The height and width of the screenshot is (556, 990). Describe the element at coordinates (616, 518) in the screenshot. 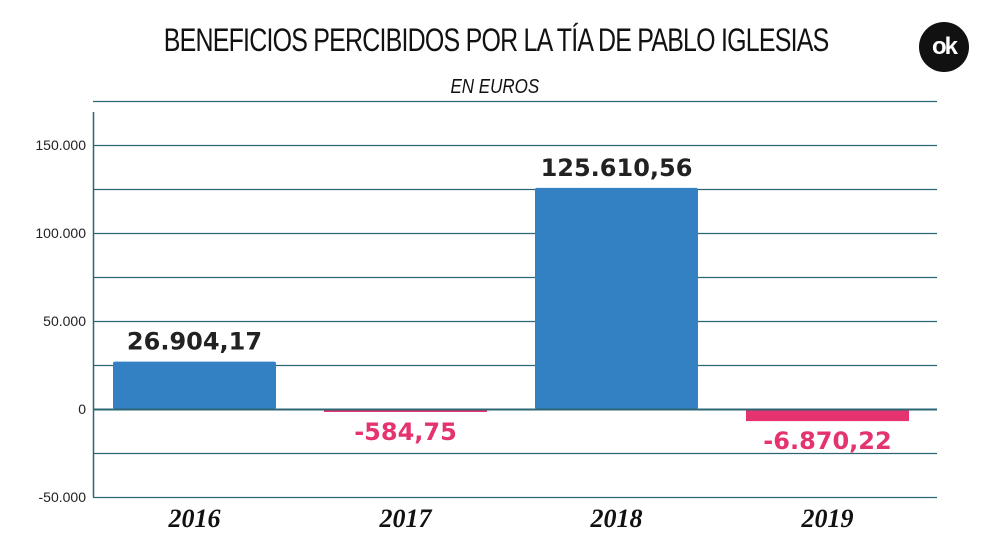

I see `x-tick-label: 2018` at that location.